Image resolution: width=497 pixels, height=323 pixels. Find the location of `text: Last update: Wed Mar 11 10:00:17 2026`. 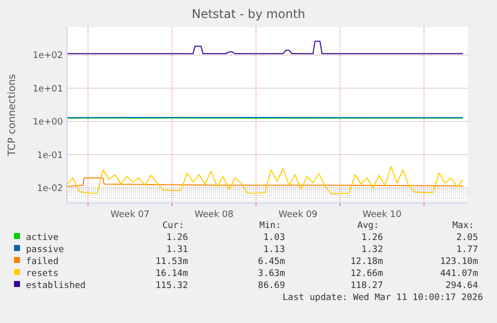

text: Last update: Wed Mar 11 10:00:17 2026 is located at coordinates (382, 298).